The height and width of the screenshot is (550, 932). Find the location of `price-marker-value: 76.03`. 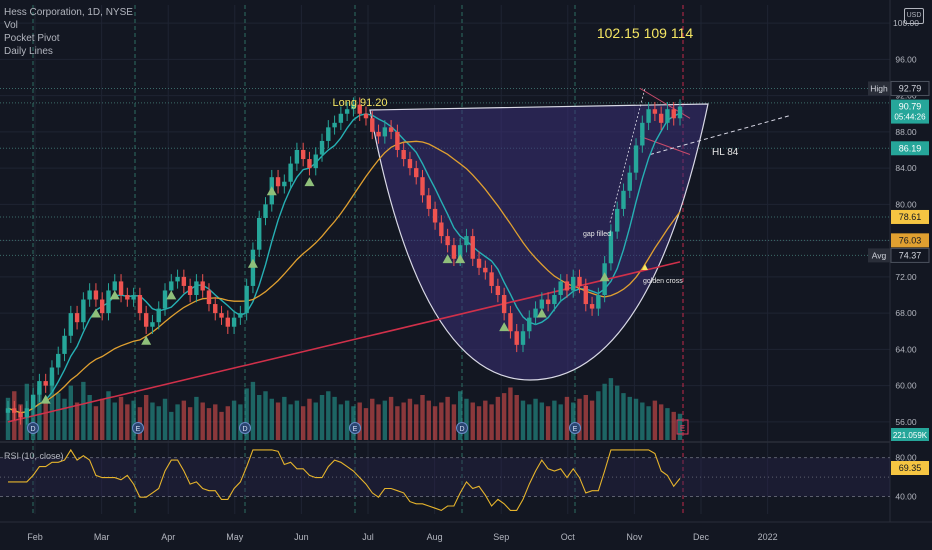

price-marker-value: 76.03 is located at coordinates (910, 240).